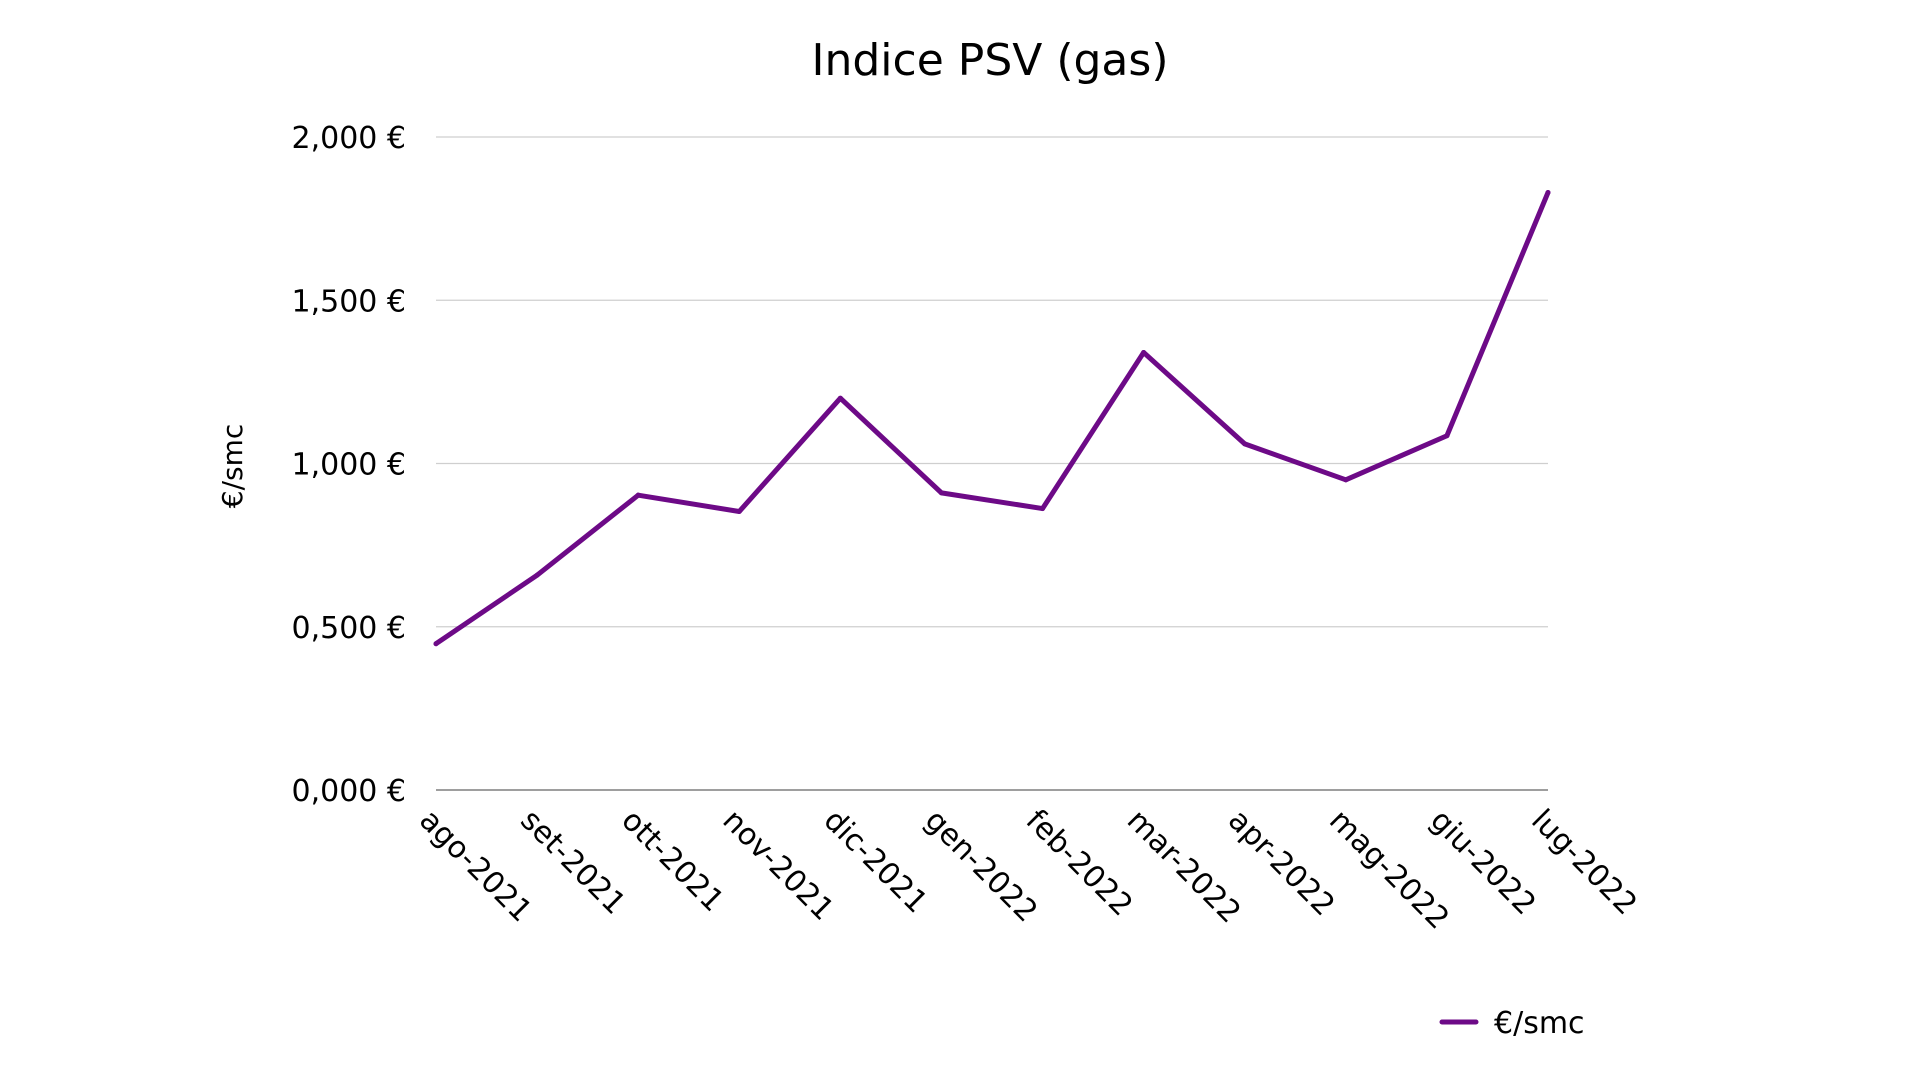  Describe the element at coordinates (1539, 1023) in the screenshot. I see `legend-label: €/smc` at that location.